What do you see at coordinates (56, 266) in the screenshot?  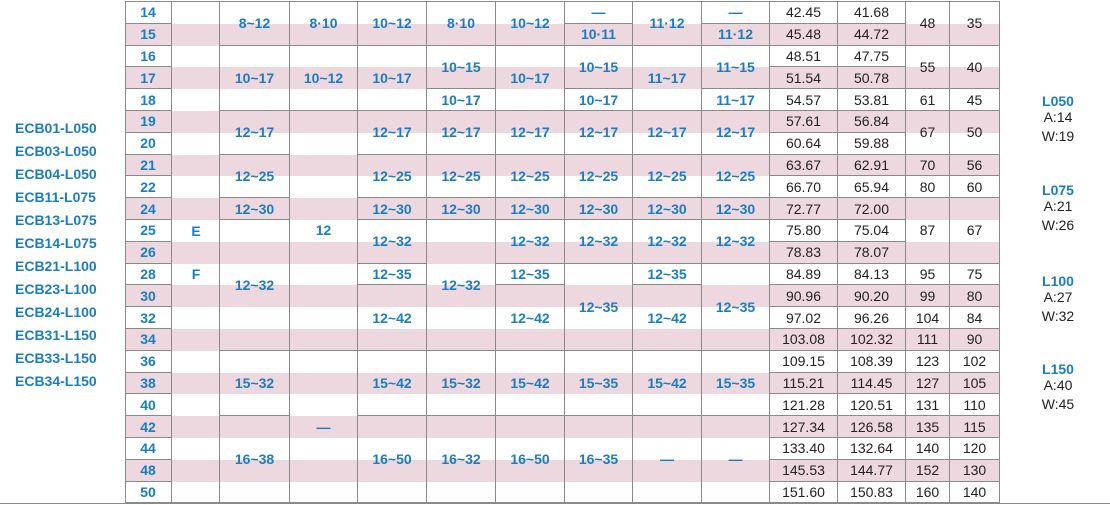 I see `model-label: ECB21-L100` at bounding box center [56, 266].